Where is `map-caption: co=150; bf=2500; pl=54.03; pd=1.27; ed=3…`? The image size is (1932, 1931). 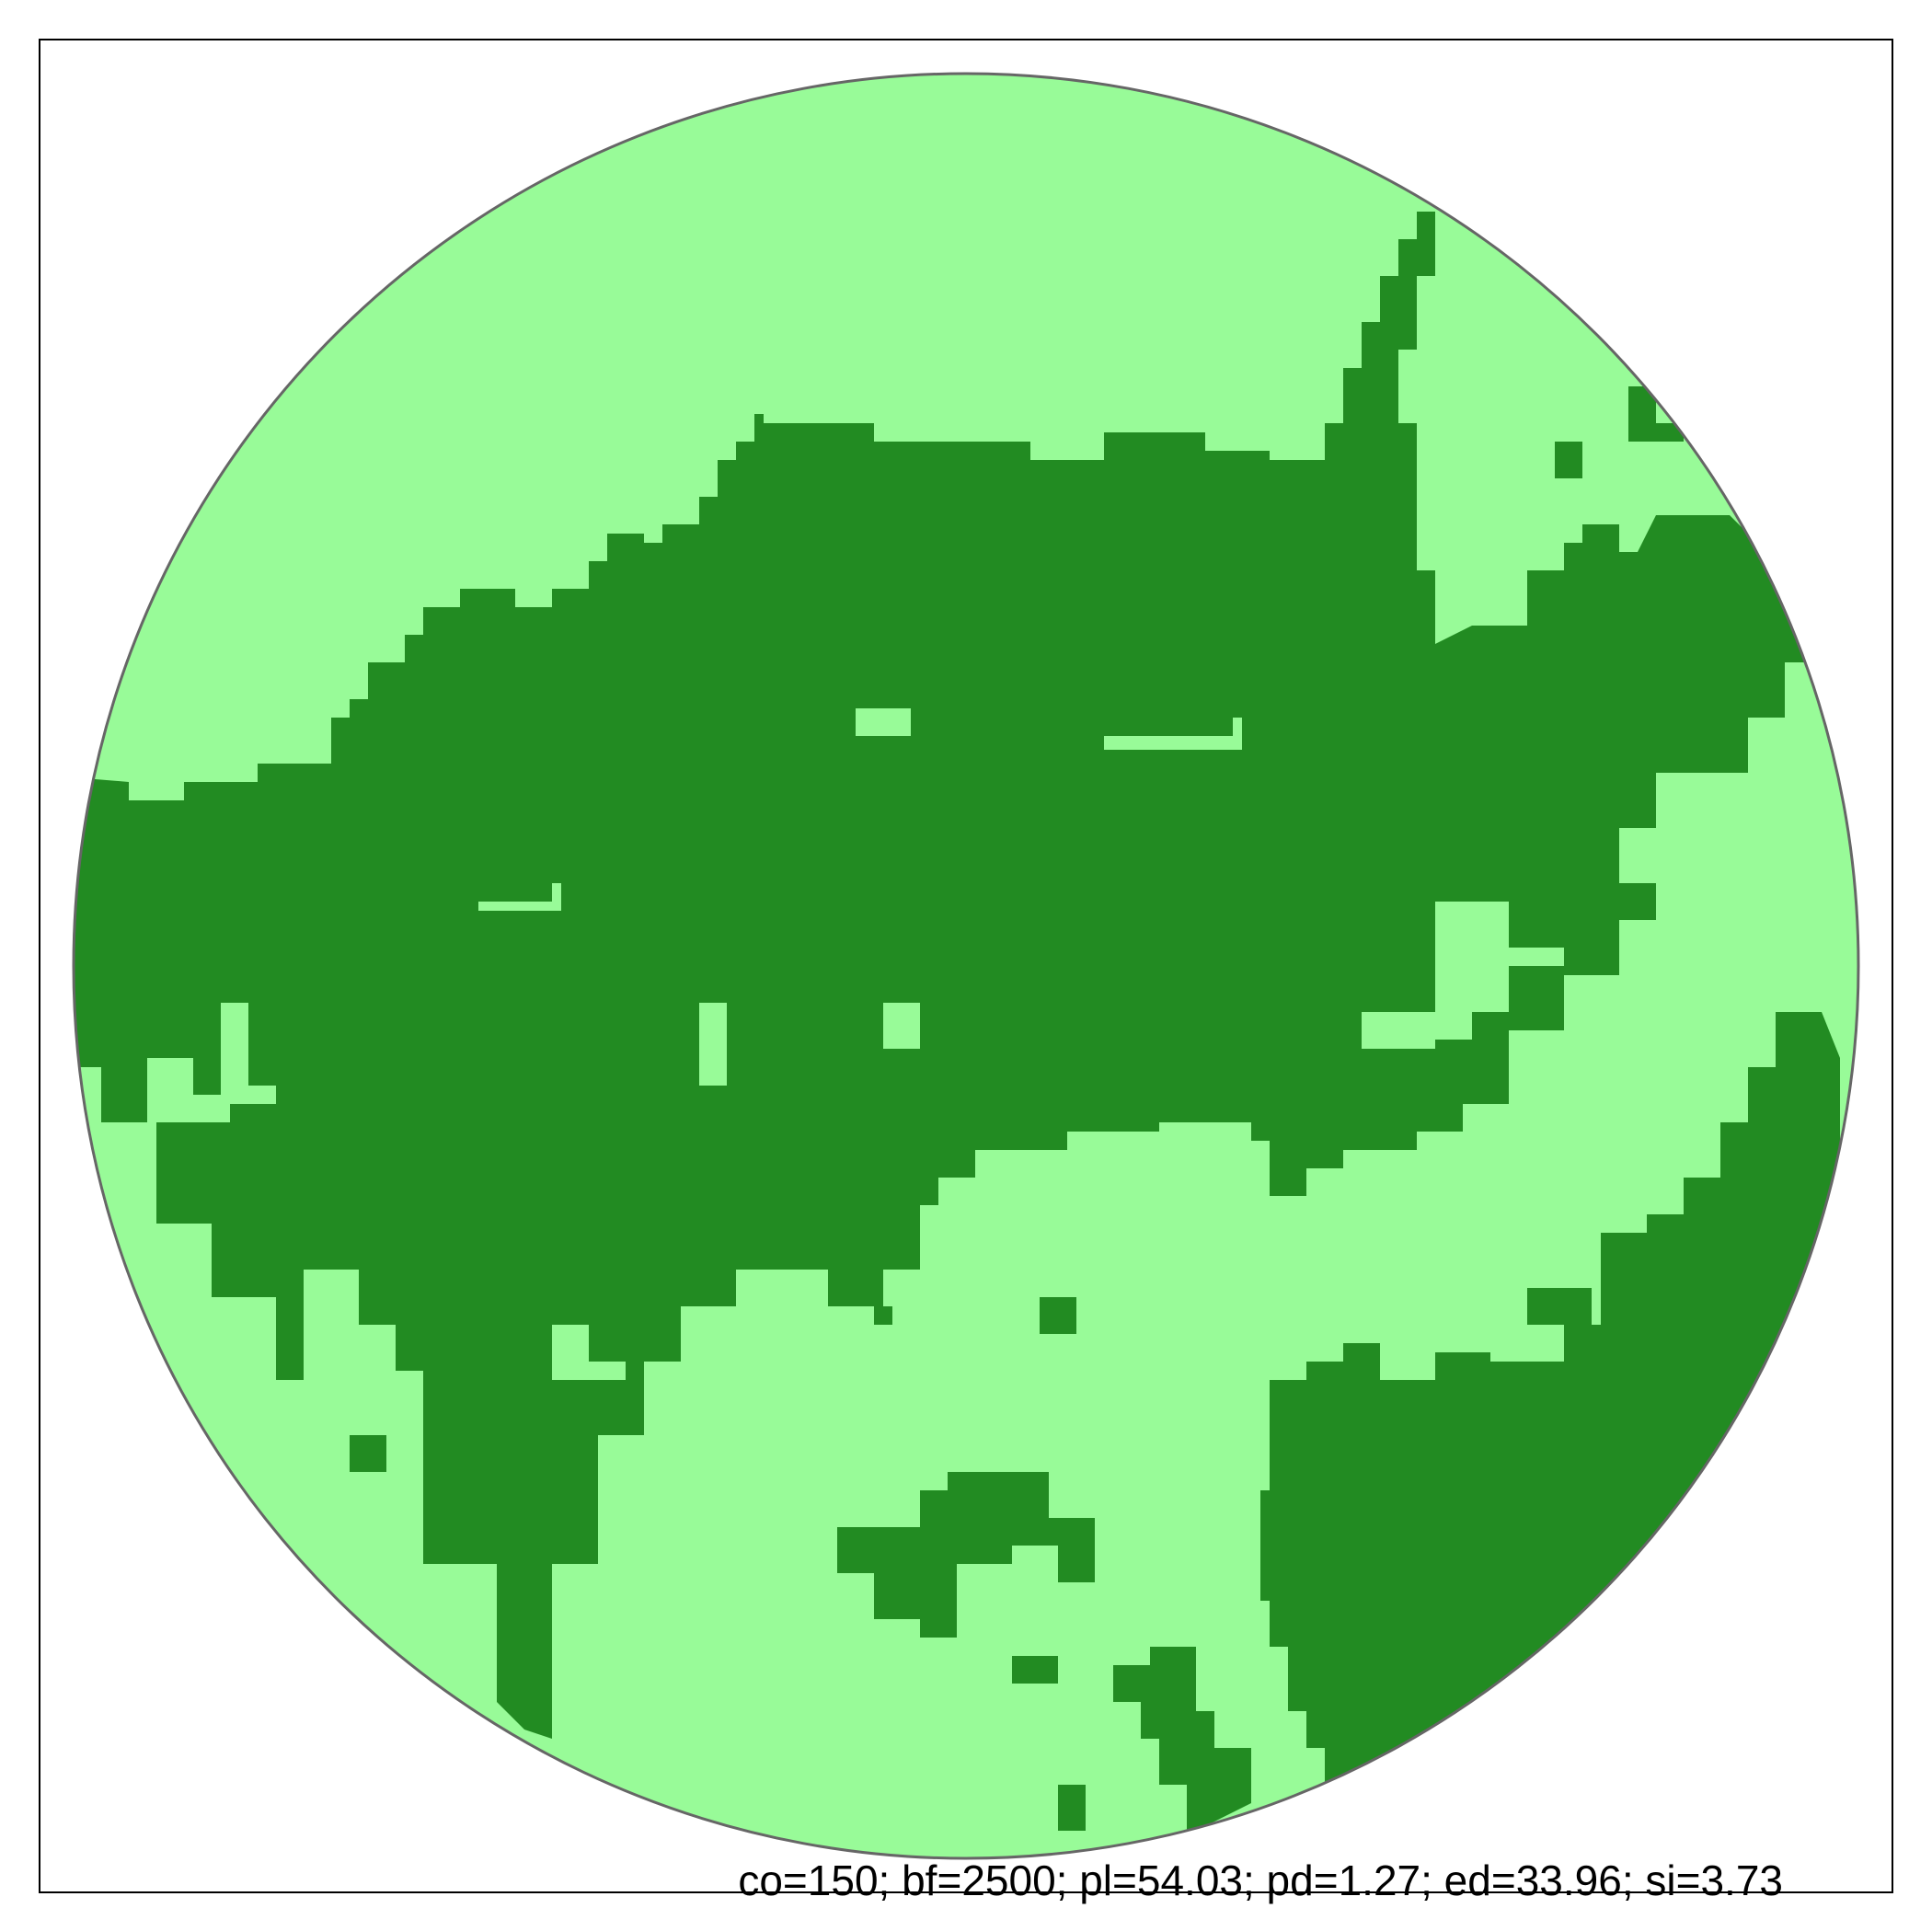
map-caption: co=150; bf=2500; pl=54.03; pd=1.27; ed=3… is located at coordinates (1260, 1880).